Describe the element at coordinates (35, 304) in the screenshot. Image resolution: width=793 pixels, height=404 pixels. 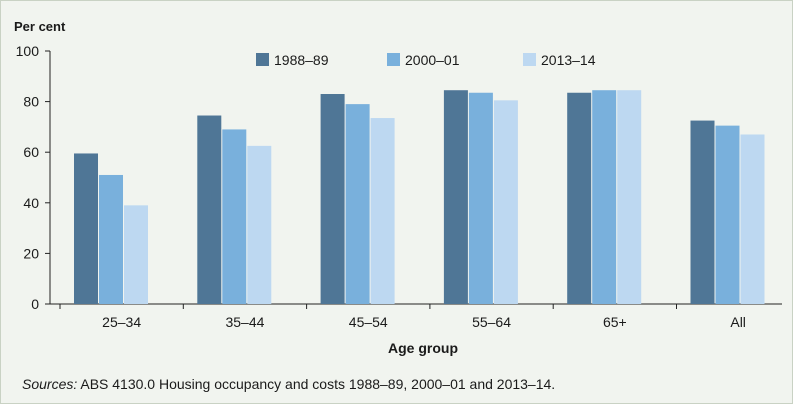
I see `y-tick-label: 0` at that location.